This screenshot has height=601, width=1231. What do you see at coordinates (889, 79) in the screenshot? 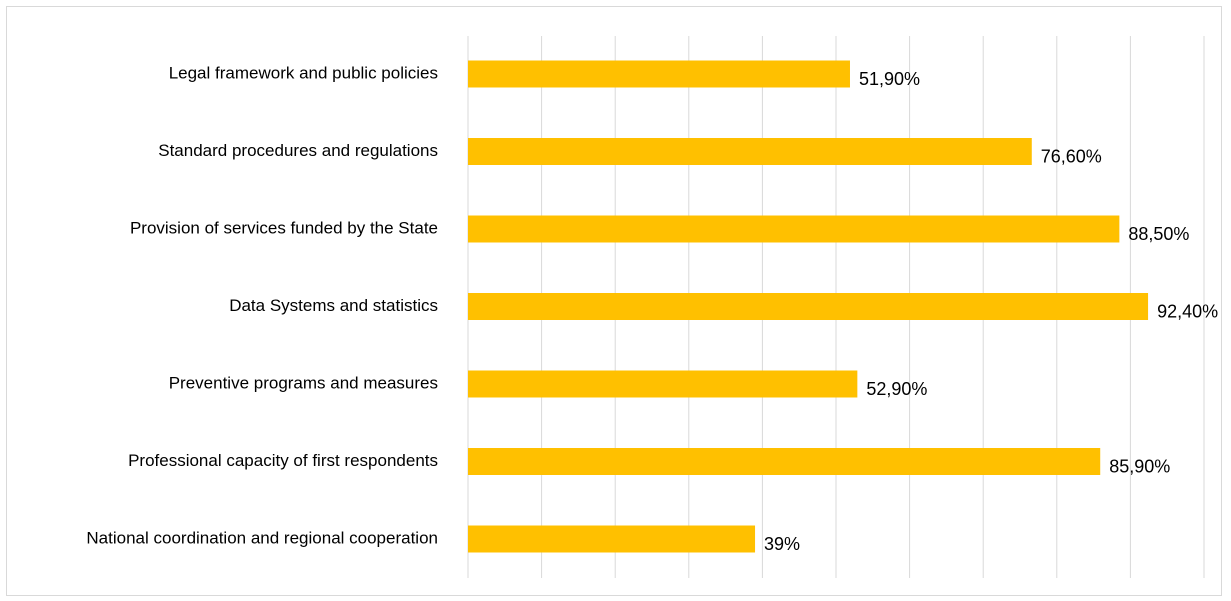
I see `value-label: 51,90%` at bounding box center [889, 79].